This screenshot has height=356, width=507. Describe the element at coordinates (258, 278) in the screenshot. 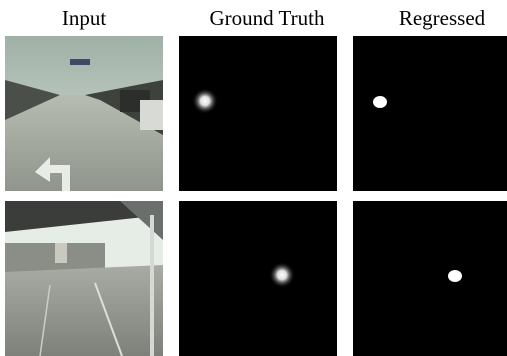

I see `ground-truth-map` at that location.